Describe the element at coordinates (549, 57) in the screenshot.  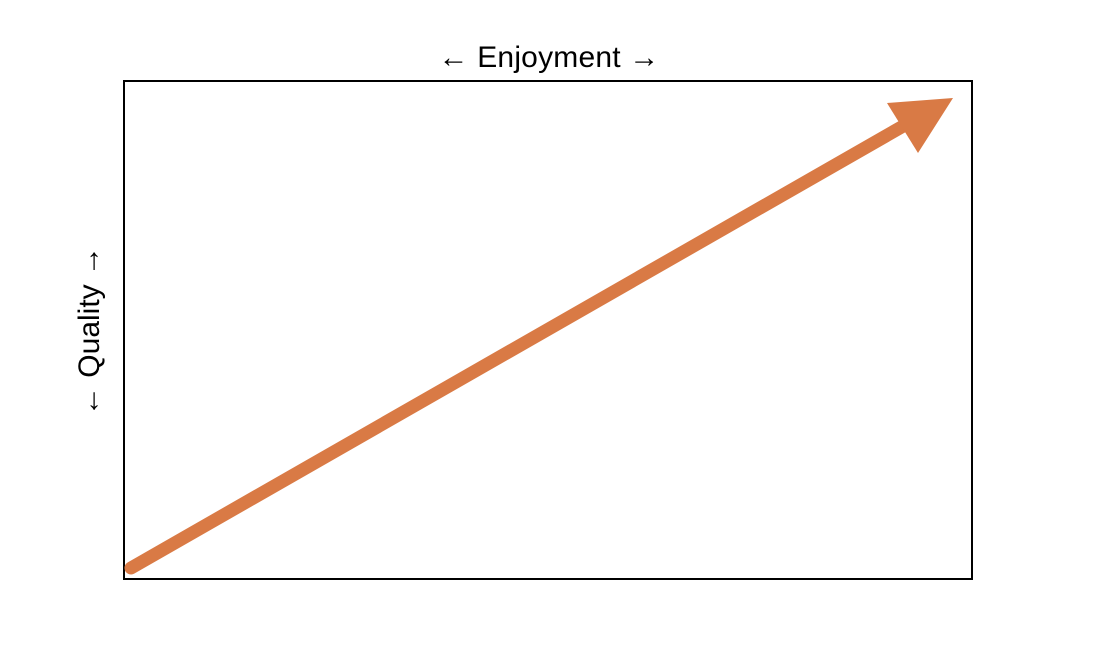
I see `x-axis-label: ← Enjoyment →` at that location.